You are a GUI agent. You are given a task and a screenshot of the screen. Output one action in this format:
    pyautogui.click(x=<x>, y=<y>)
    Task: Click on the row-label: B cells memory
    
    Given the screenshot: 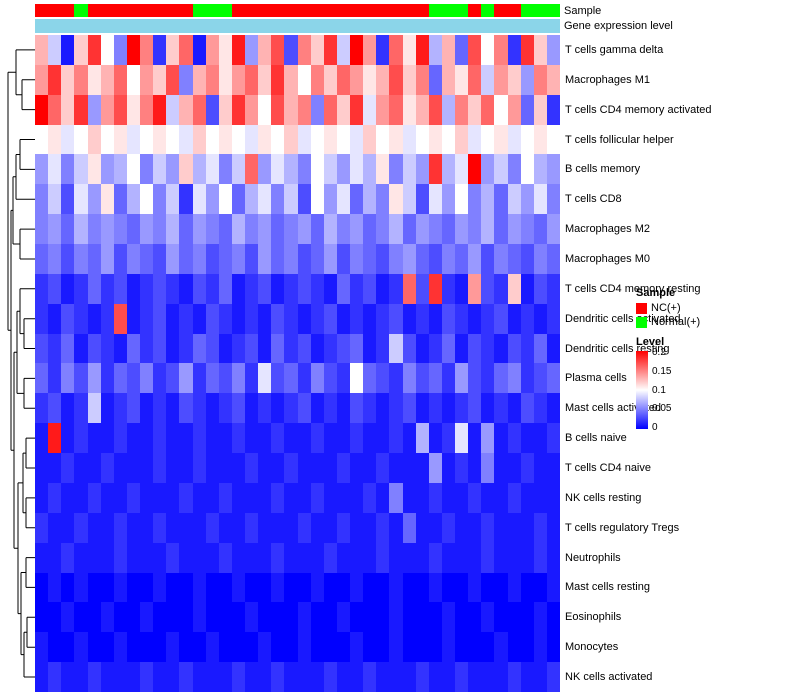 What is the action you would take?
    pyautogui.click(x=603, y=169)
    